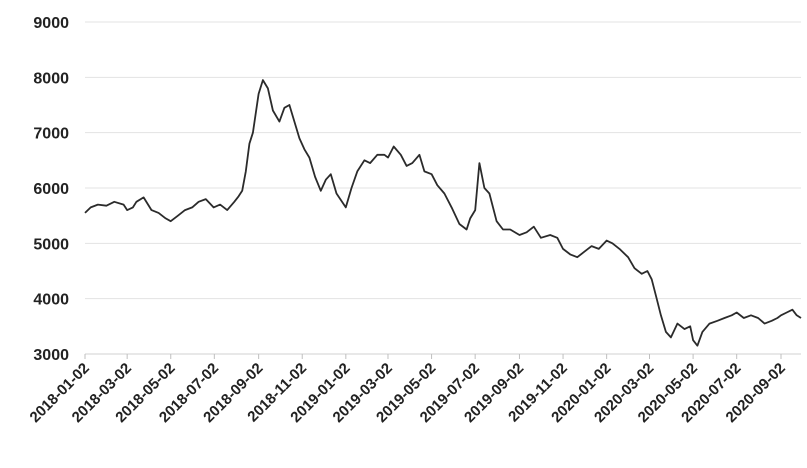 Image resolution: width=807 pixels, height=468 pixels. What do you see at coordinates (51, 355) in the screenshot?
I see `y-tick-label: 3000` at bounding box center [51, 355].